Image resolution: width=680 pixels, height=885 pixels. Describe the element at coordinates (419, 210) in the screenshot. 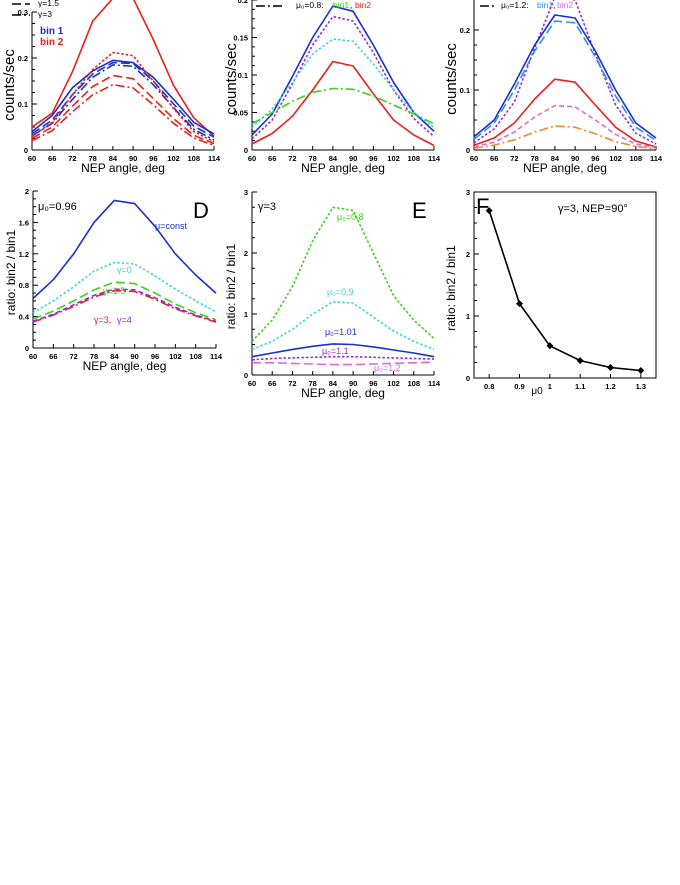

I see `panel-letter: E` at that location.